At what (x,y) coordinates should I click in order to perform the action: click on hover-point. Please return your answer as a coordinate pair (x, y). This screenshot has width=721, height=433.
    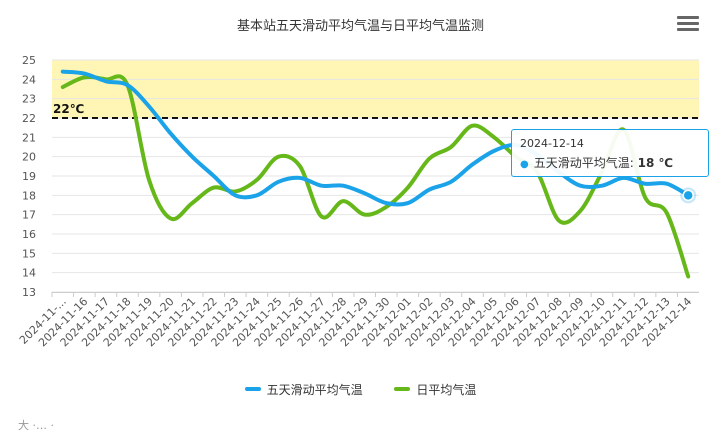
    Looking at the image, I should click on (688, 195).